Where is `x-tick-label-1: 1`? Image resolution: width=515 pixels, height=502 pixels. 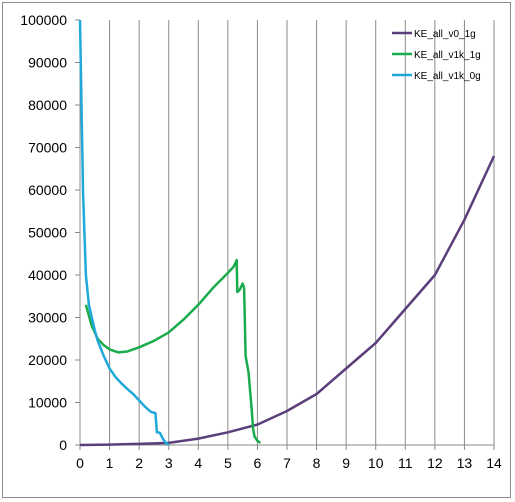
x-tick-label-1: 1 is located at coordinates (110, 463).